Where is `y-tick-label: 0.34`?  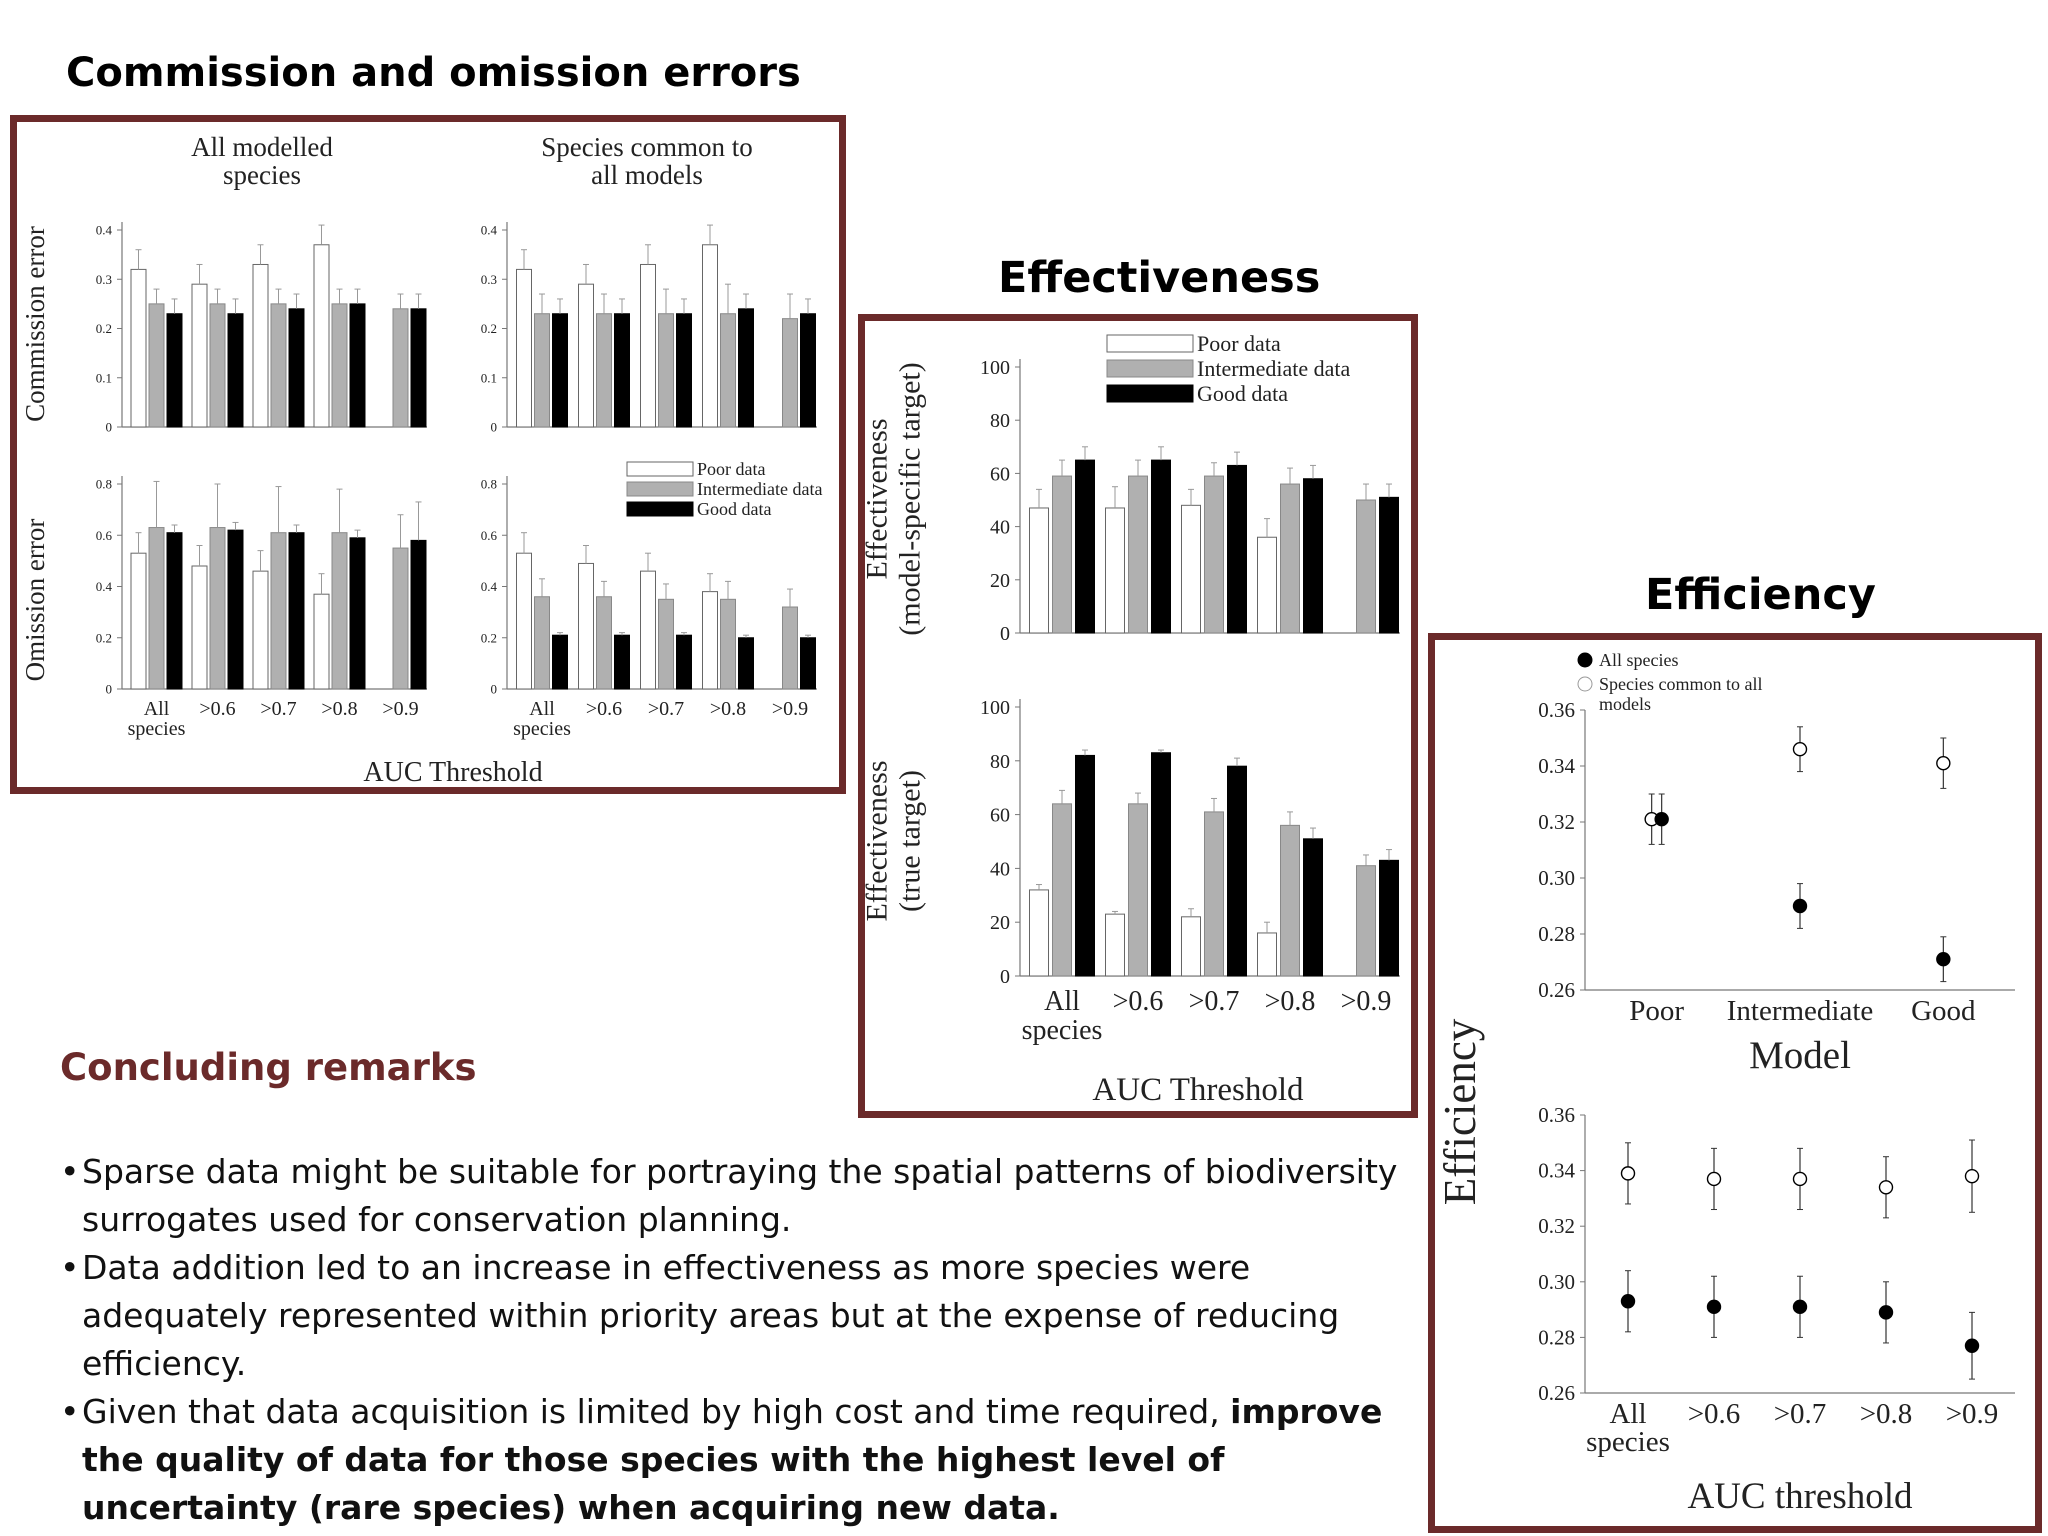
y-tick-label: 0.34 is located at coordinates (1556, 766).